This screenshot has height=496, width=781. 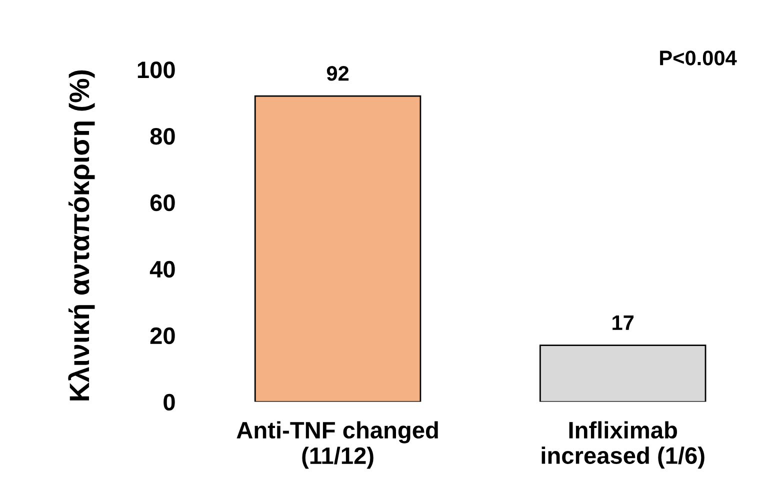 What do you see at coordinates (81, 235) in the screenshot?
I see `y-axis-title: Κλινική ανταπόκριση (%)` at bounding box center [81, 235].